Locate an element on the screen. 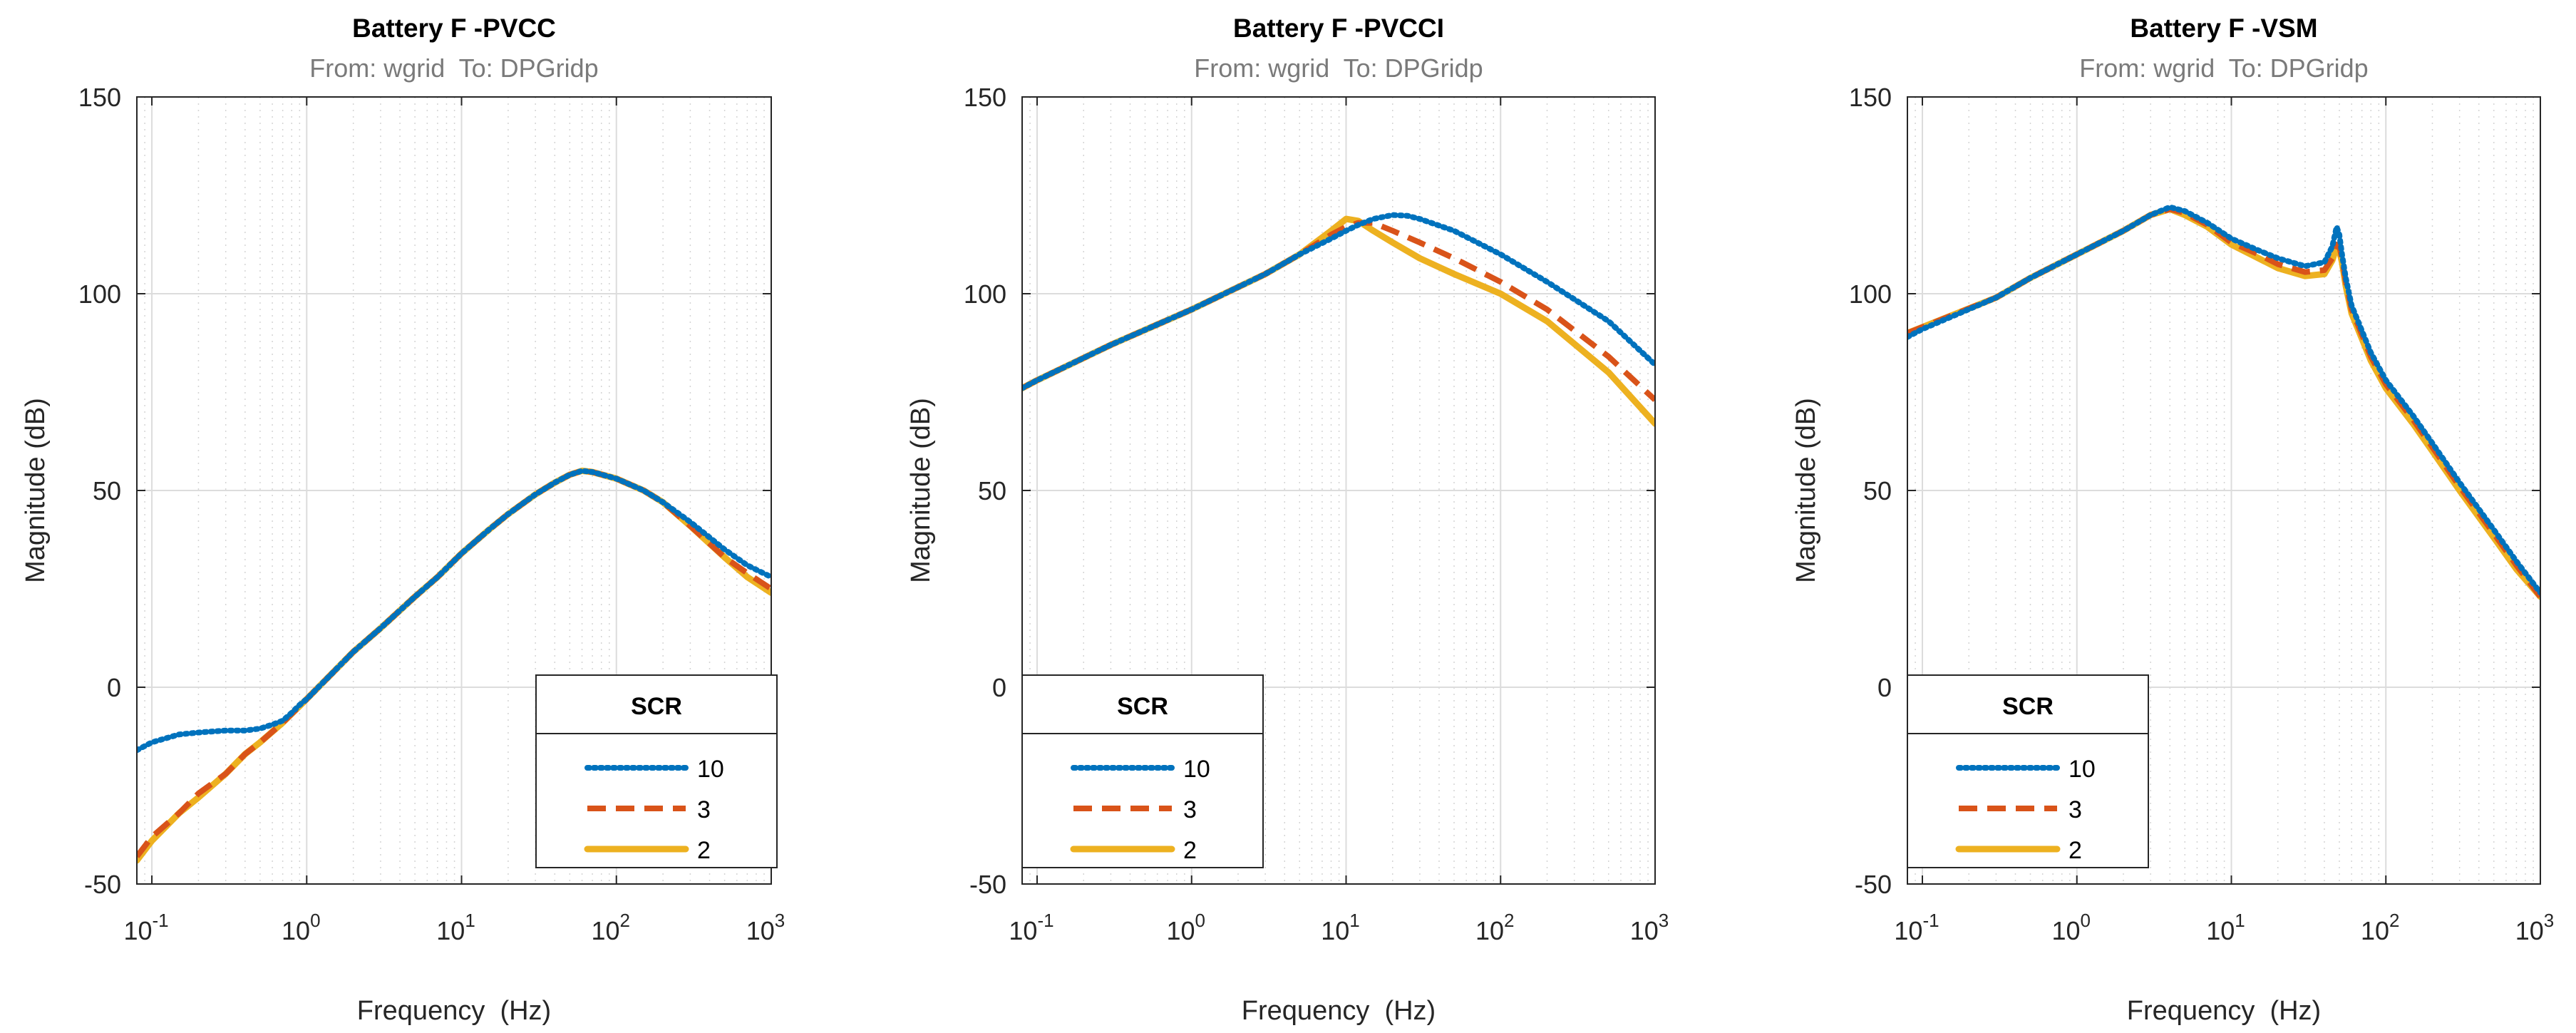  chart-title: Battery F -PVCC is located at coordinates (454, 28).